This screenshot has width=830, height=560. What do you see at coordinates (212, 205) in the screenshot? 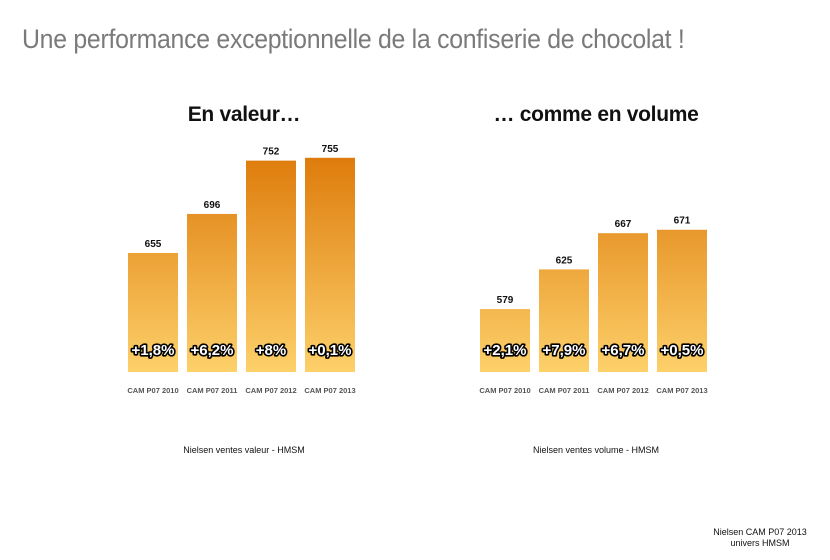
I see `value-label: 696` at bounding box center [212, 205].